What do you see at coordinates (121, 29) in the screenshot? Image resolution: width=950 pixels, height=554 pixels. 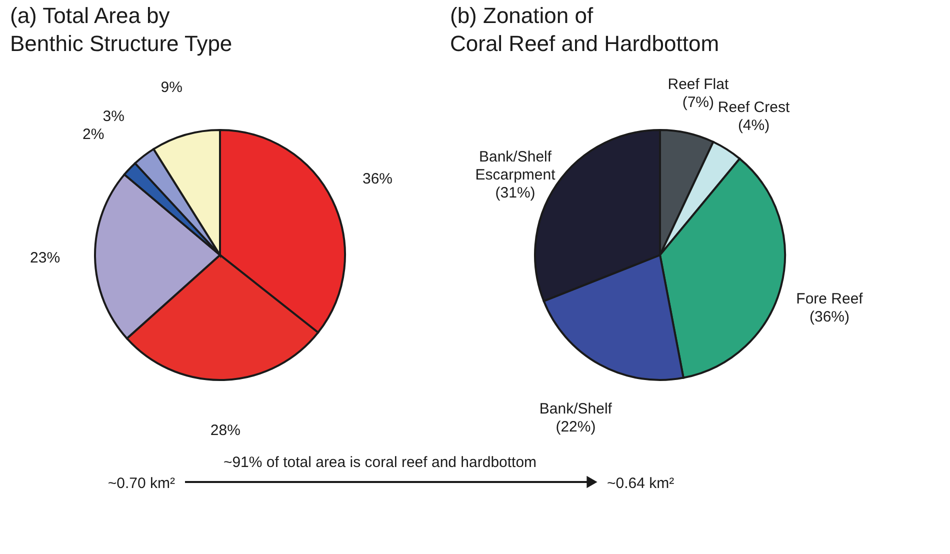 I see `chart-title: (a) Total Area by Benthic Structure Type` at bounding box center [121, 29].